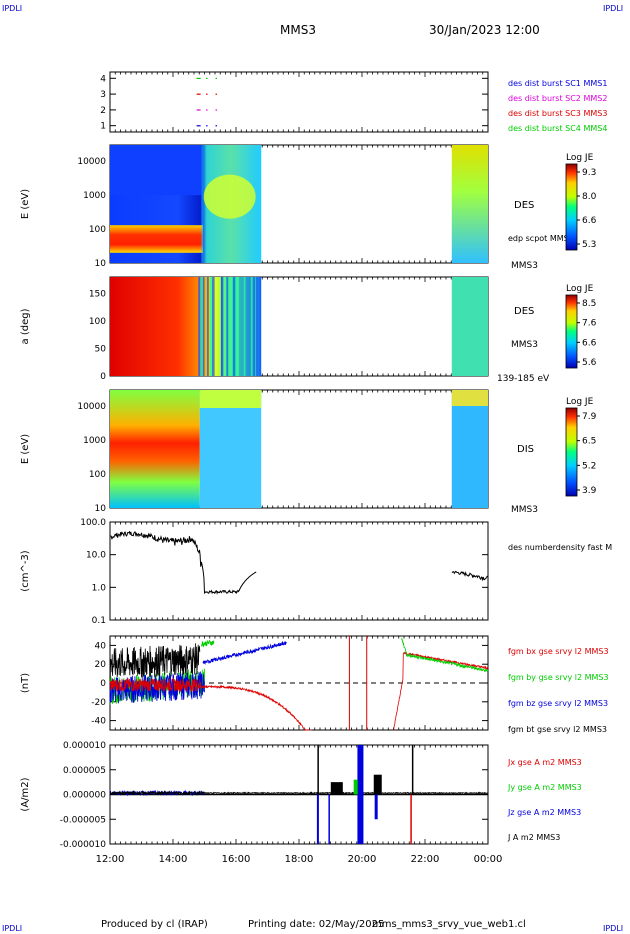 This screenshot has width=630, height=934. What do you see at coordinates (469, 204) in the screenshot?
I see `des-energy-late-region` at bounding box center [469, 204].